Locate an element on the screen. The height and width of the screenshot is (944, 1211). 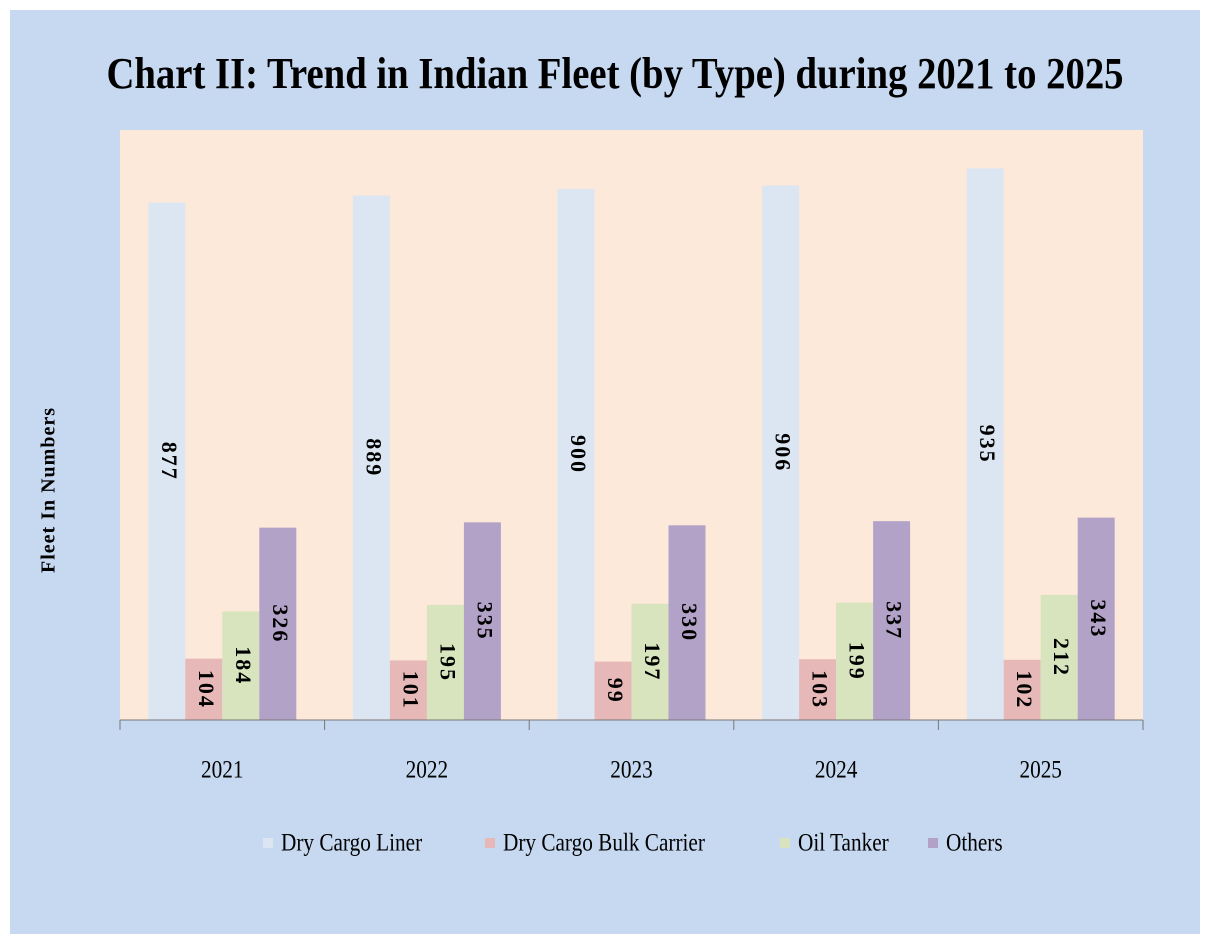
data-label: 326 is located at coordinates (280, 623).